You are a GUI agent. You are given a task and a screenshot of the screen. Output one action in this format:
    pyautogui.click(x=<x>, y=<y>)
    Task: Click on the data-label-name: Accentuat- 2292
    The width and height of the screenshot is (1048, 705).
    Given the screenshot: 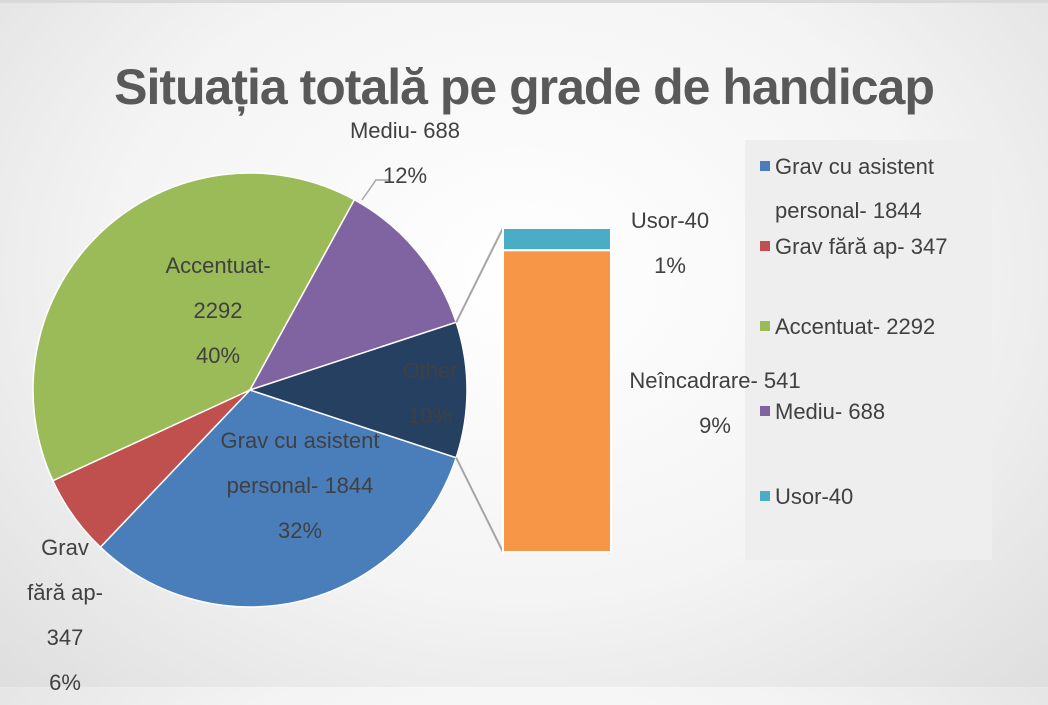 What is the action you would take?
    pyautogui.click(x=218, y=288)
    